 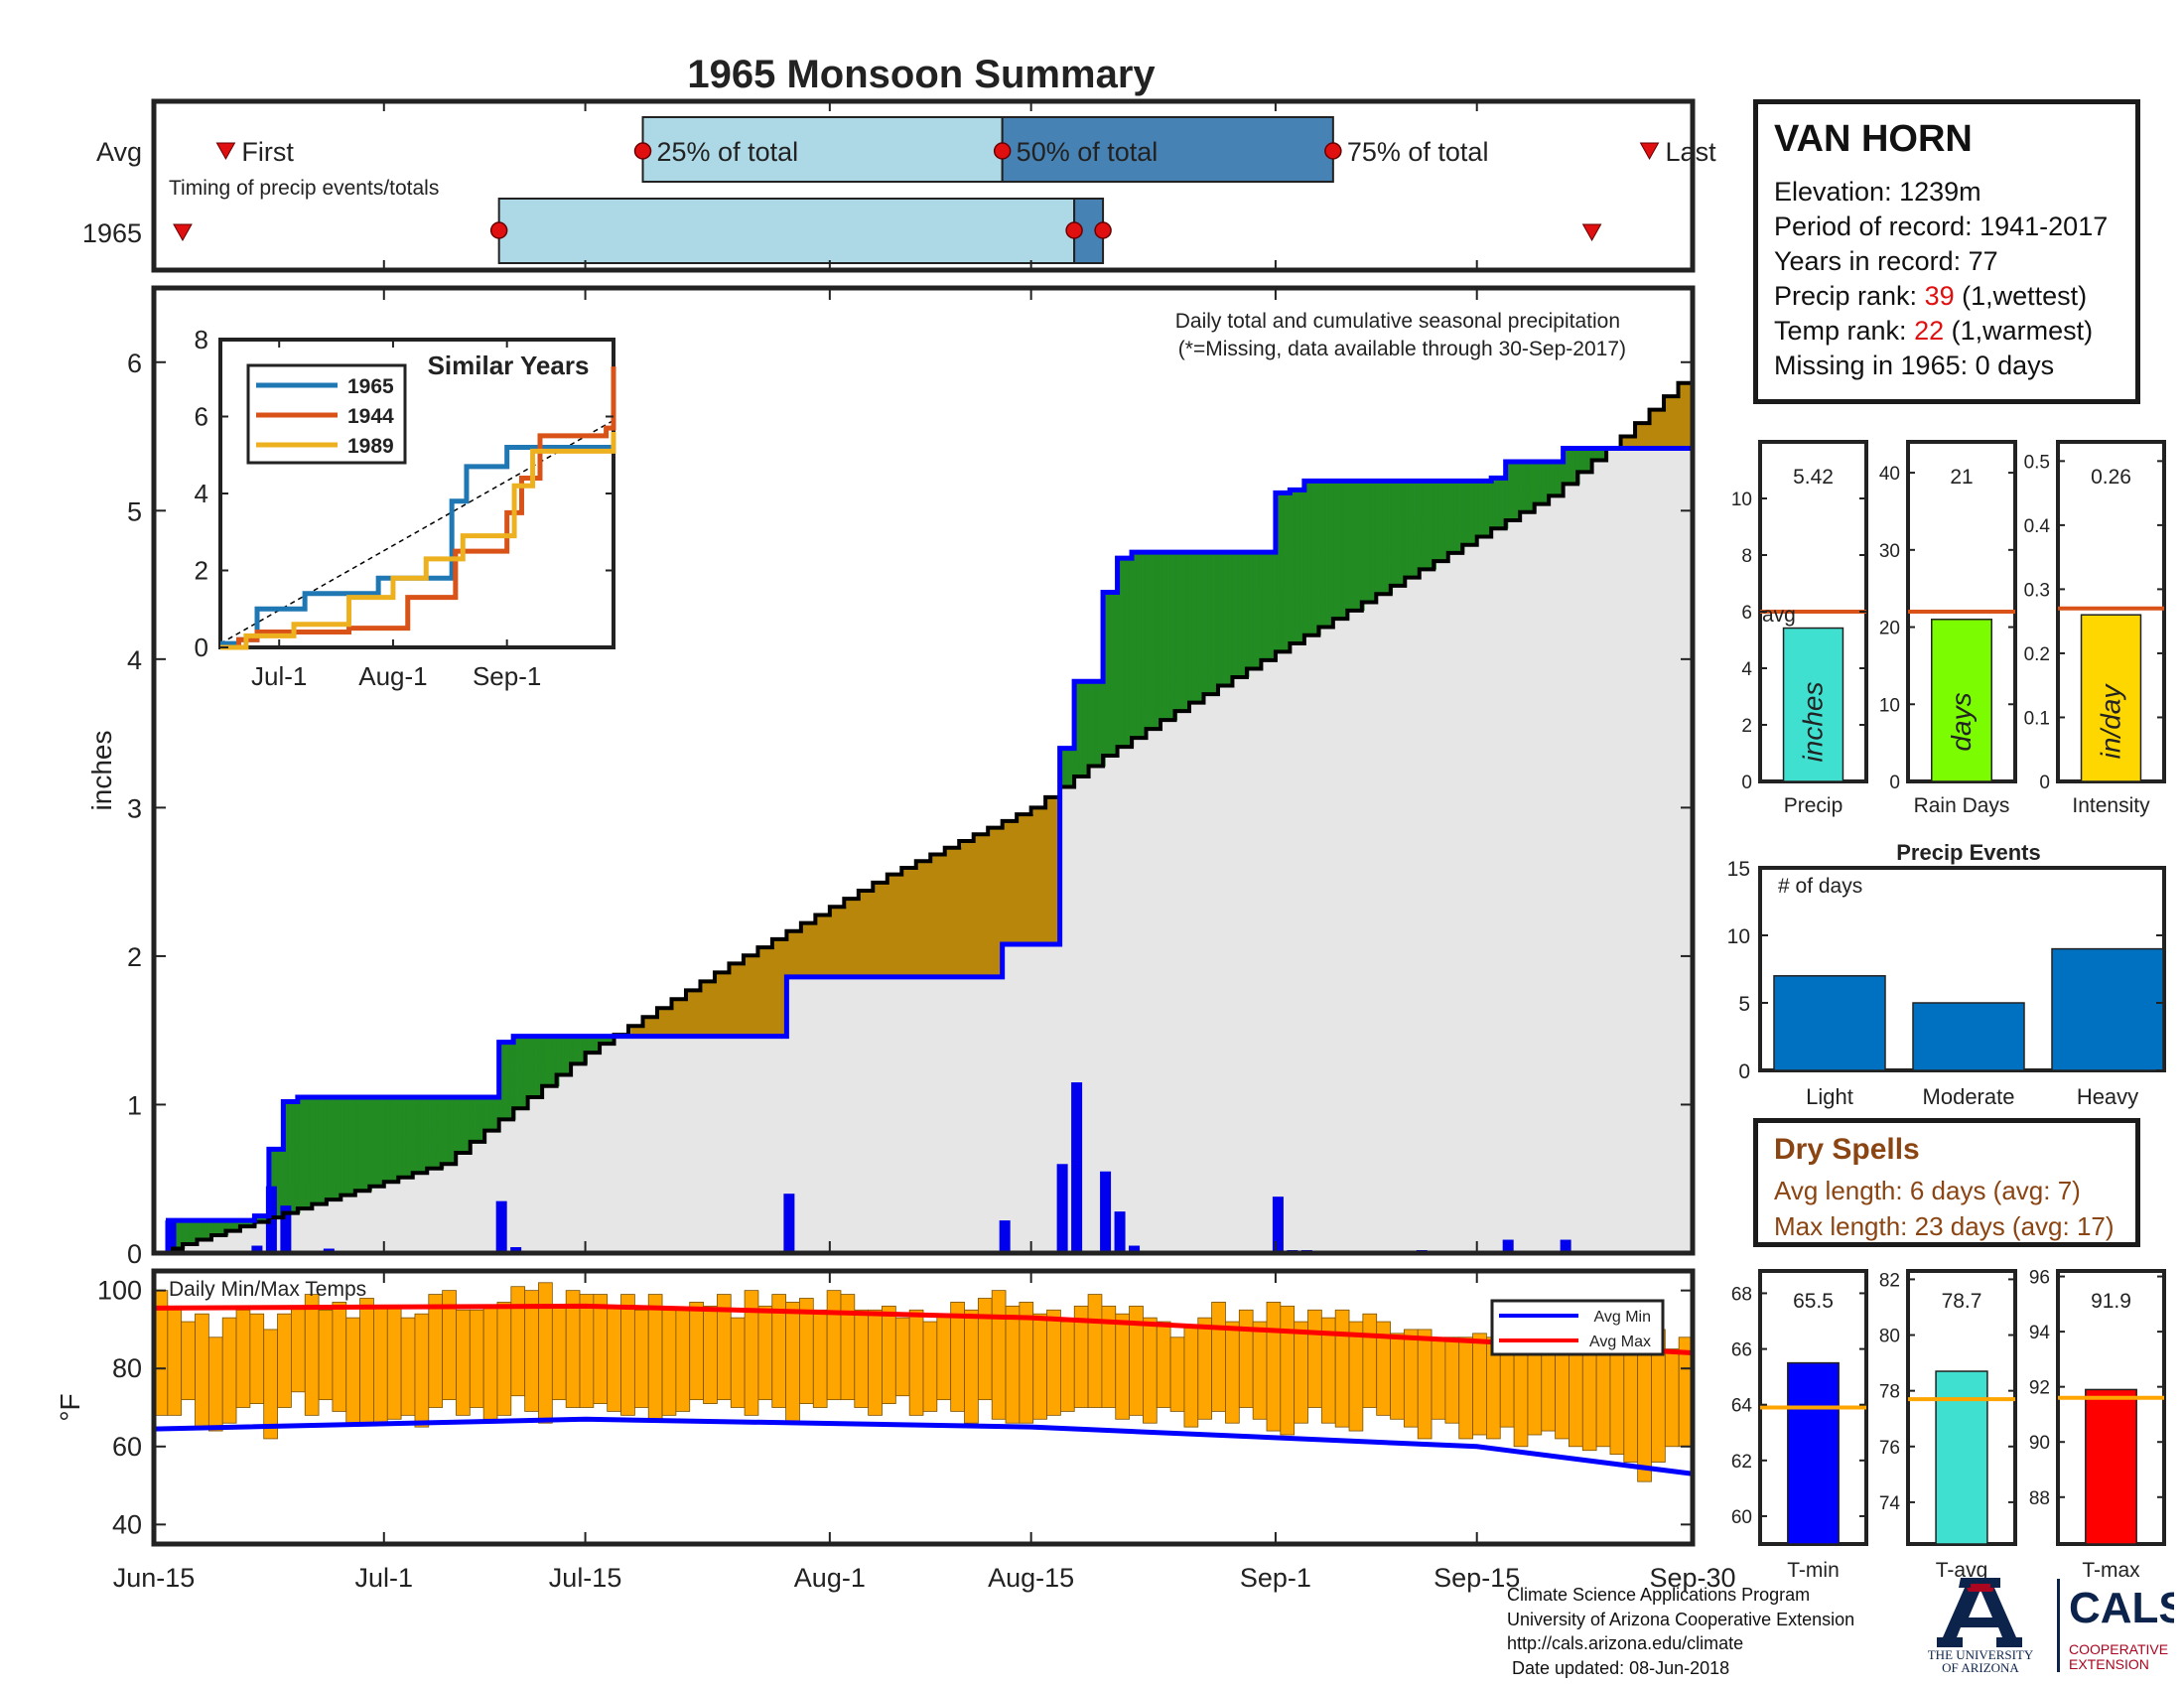 What do you see at coordinates (1969, 1096) in the screenshot?
I see `events-category-label: Moderate` at bounding box center [1969, 1096].